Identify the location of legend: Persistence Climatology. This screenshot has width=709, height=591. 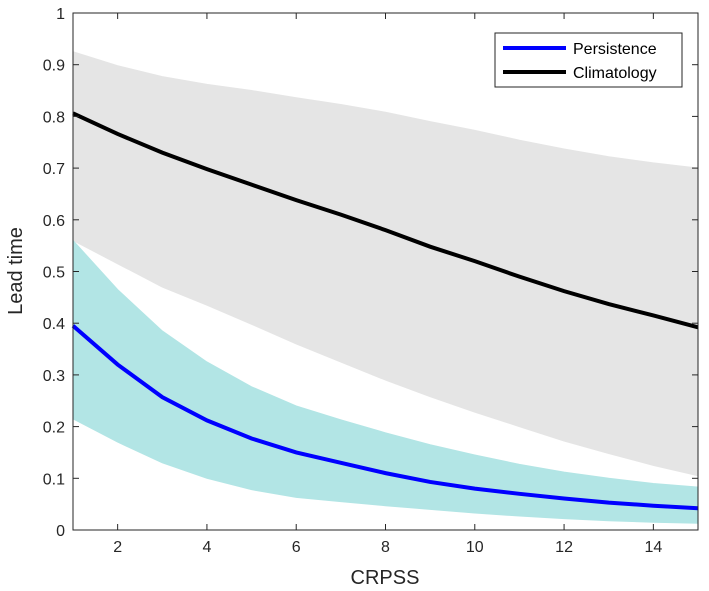
(588, 60).